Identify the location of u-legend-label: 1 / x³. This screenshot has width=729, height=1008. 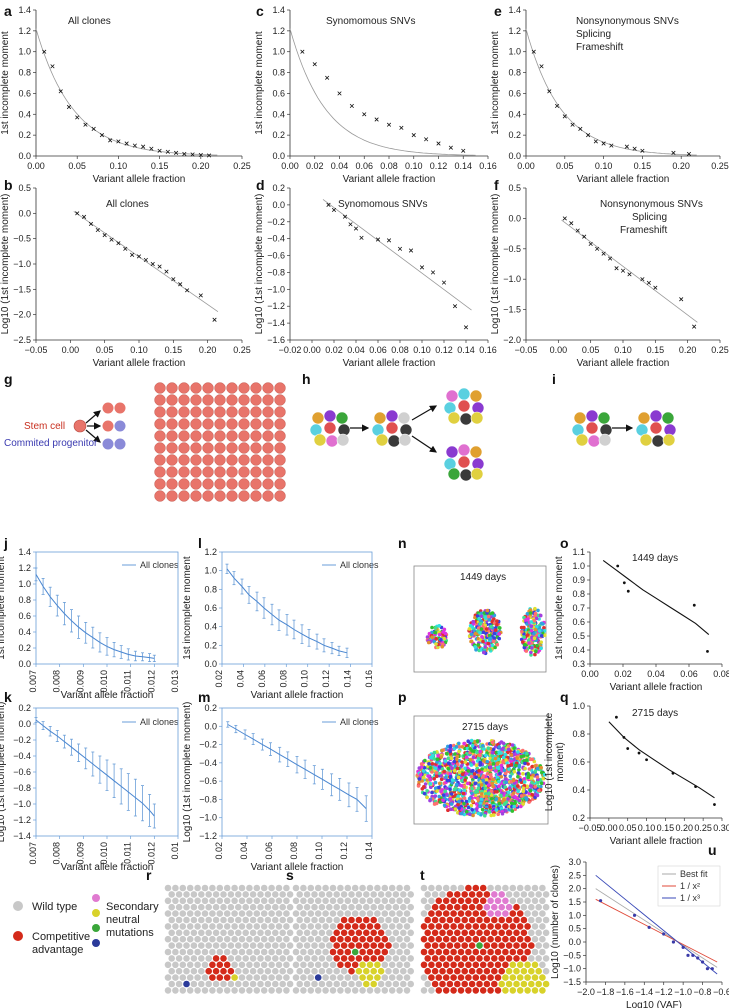
(690, 898).